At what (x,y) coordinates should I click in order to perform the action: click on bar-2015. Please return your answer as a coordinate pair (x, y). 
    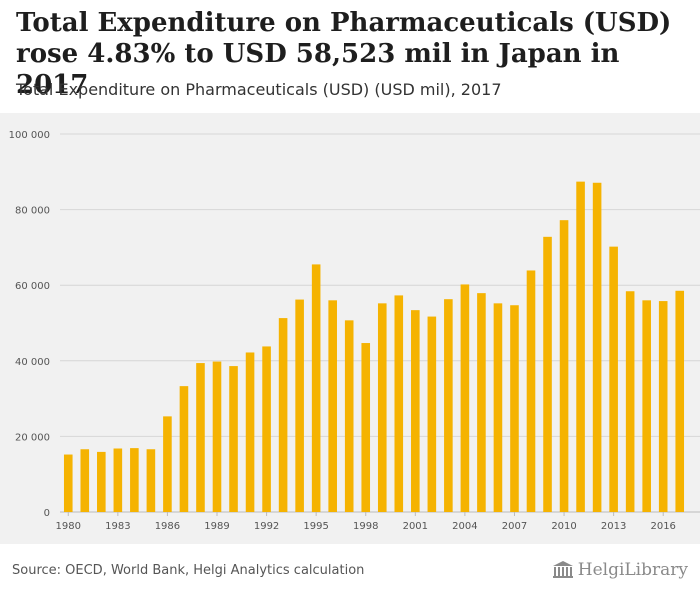
    Looking at the image, I should click on (646, 406).